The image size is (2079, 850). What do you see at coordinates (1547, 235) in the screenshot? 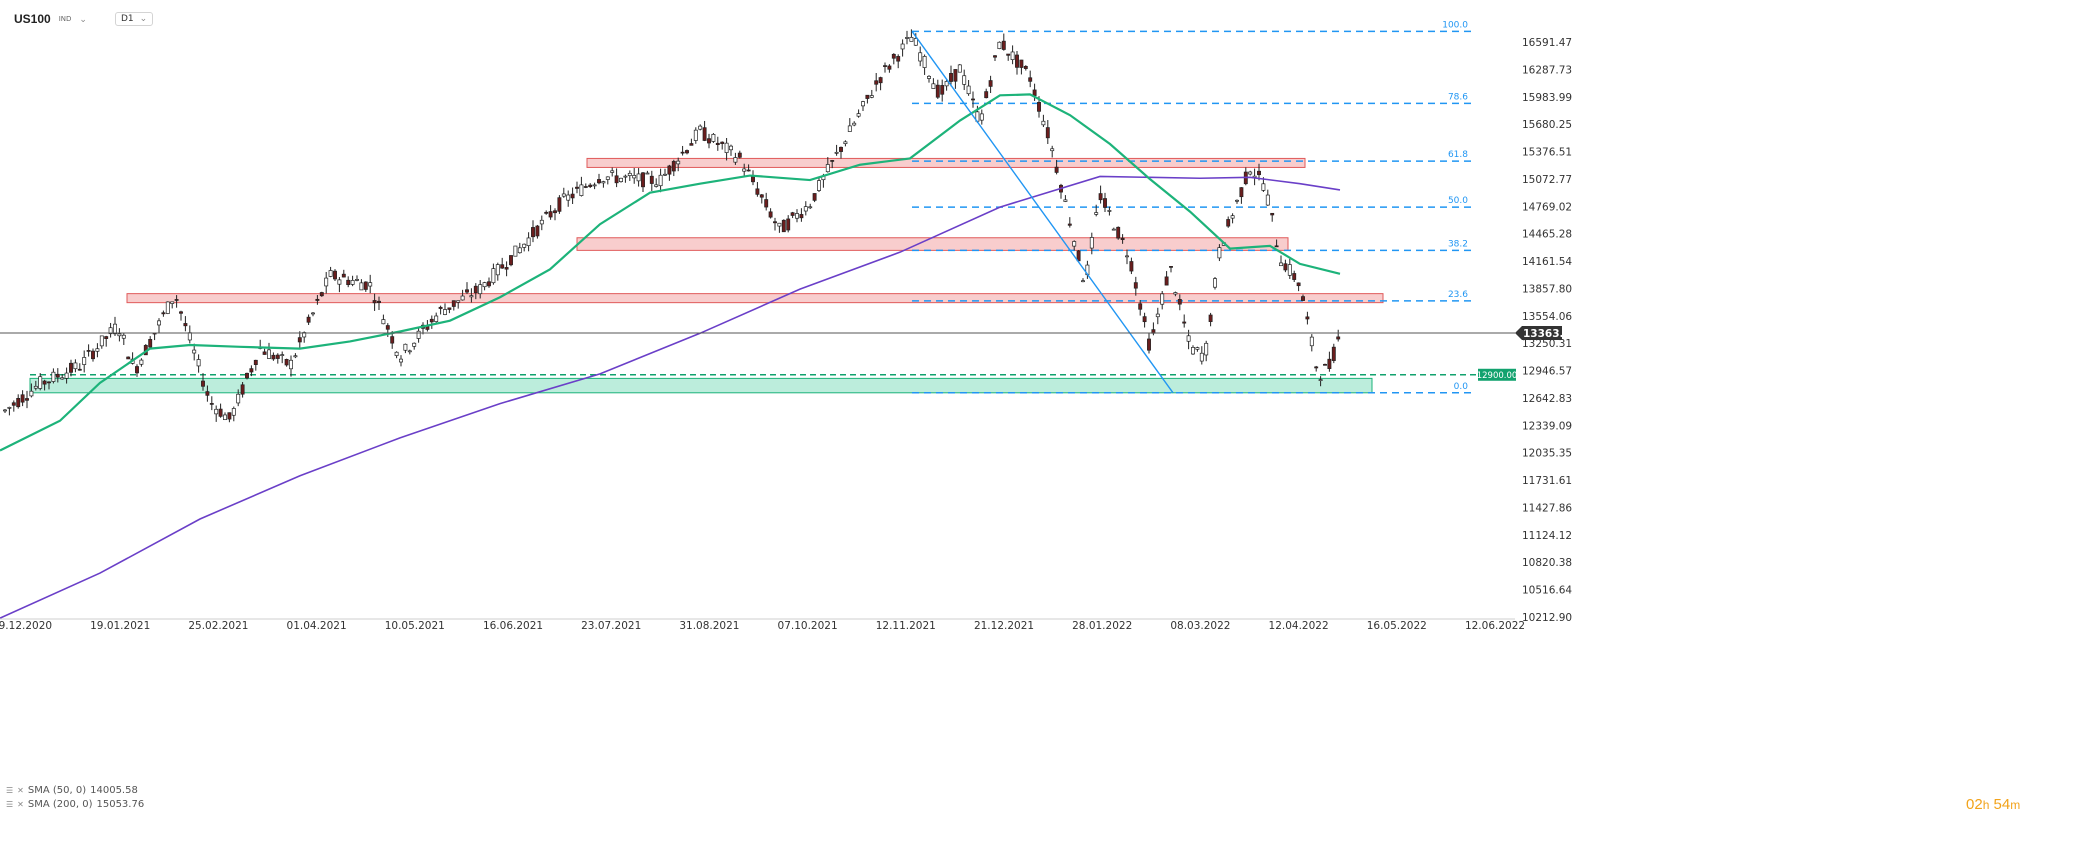
I see `y-tick-label: 14465.28` at bounding box center [1547, 235].